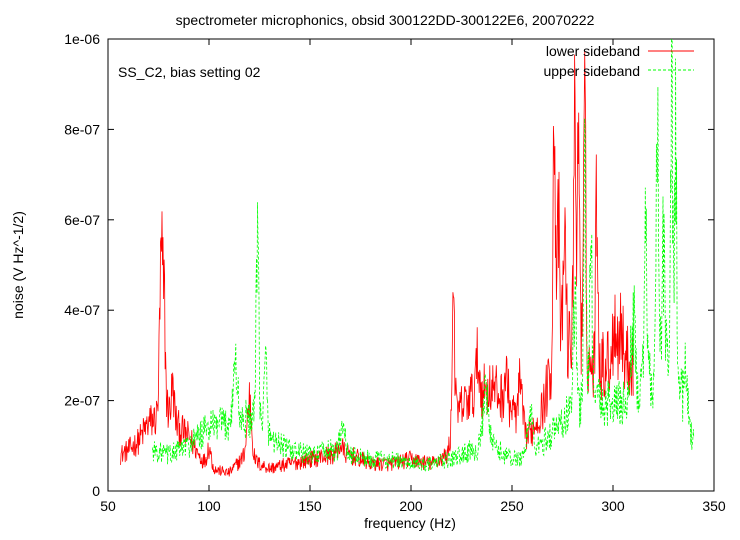 This screenshot has height=540, width=740. What do you see at coordinates (189, 72) in the screenshot?
I see `plot-annotation: SS_C2, bias setting 02` at bounding box center [189, 72].